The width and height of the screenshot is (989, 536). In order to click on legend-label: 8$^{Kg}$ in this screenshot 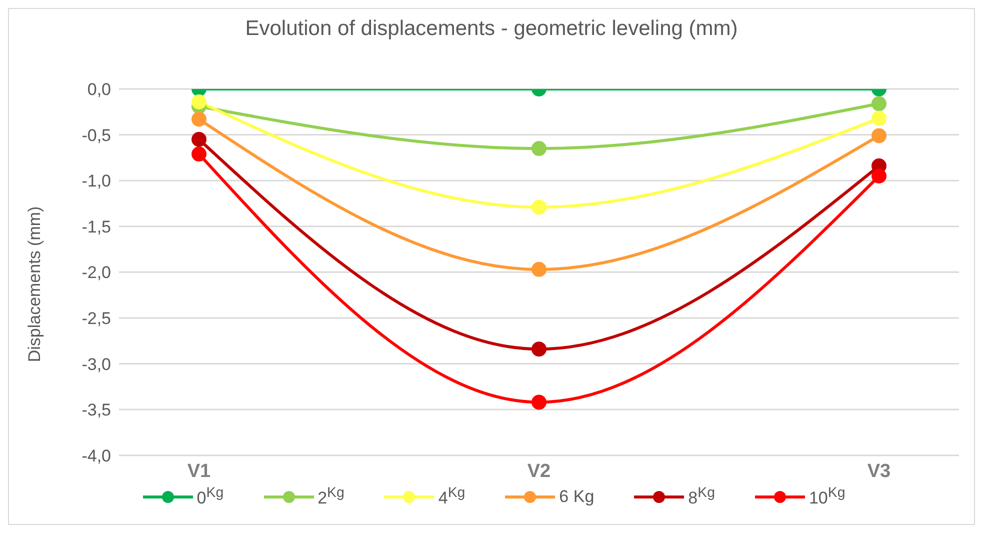, I will do `click(701, 497)`.